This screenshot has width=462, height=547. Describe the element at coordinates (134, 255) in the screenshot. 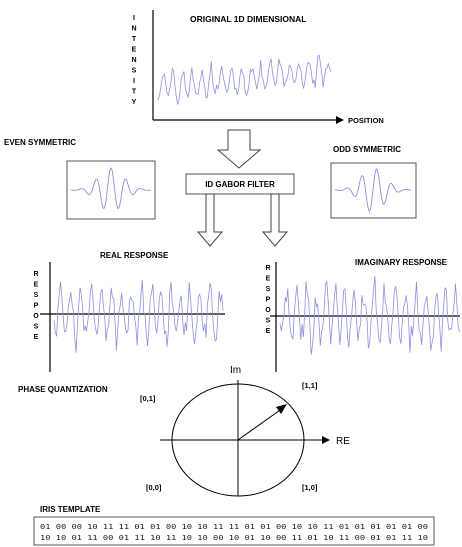

I see `real-response-label: REAL RESPONSE` at that location.